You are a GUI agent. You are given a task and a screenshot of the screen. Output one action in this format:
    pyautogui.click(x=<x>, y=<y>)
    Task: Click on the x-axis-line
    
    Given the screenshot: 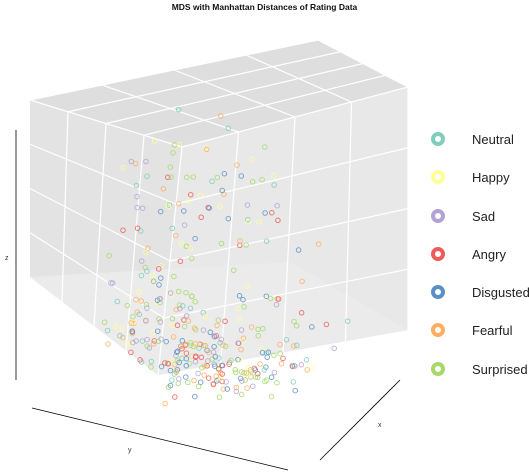 What is the action you would take?
    pyautogui.click(x=360, y=420)
    